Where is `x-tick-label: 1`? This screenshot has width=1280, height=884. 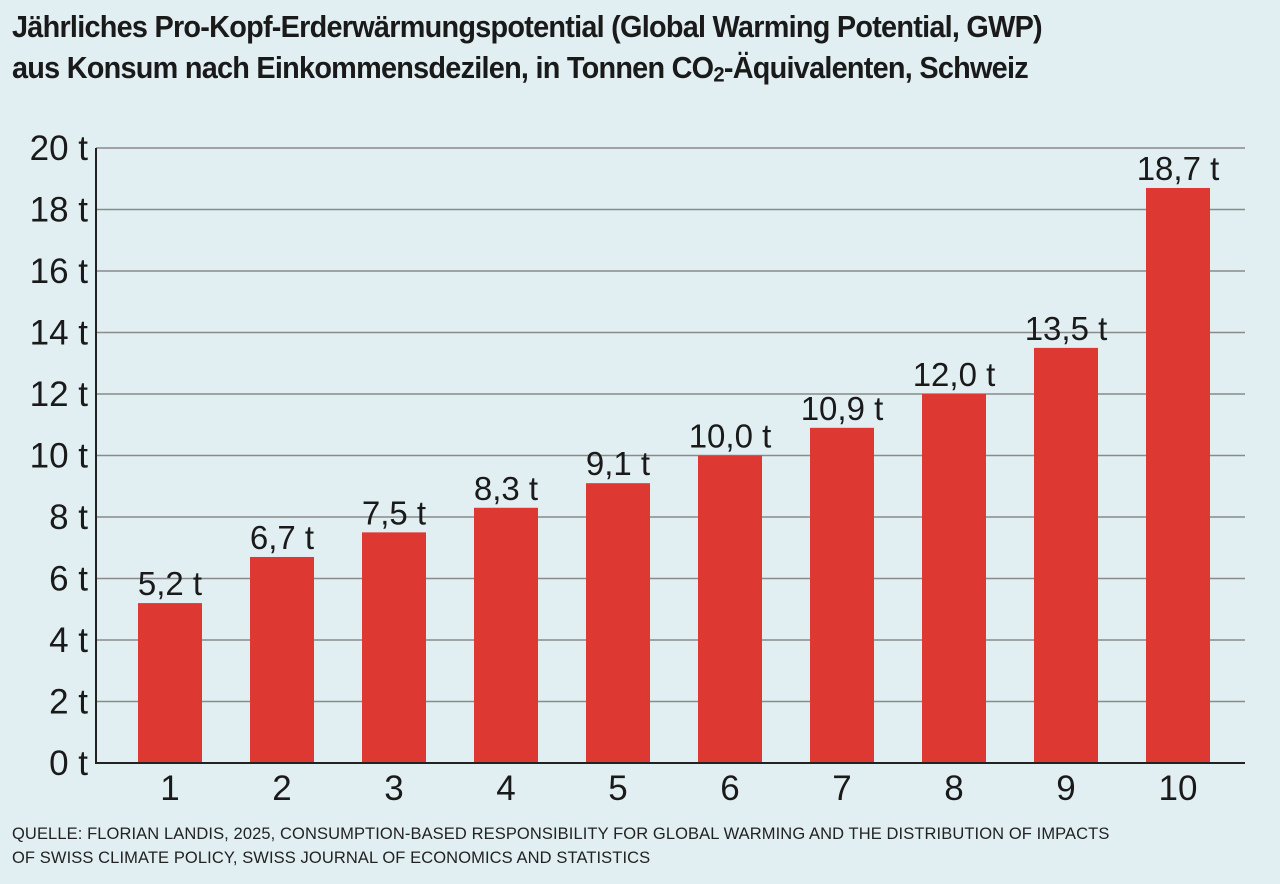
x-tick-label: 1 is located at coordinates (169, 788).